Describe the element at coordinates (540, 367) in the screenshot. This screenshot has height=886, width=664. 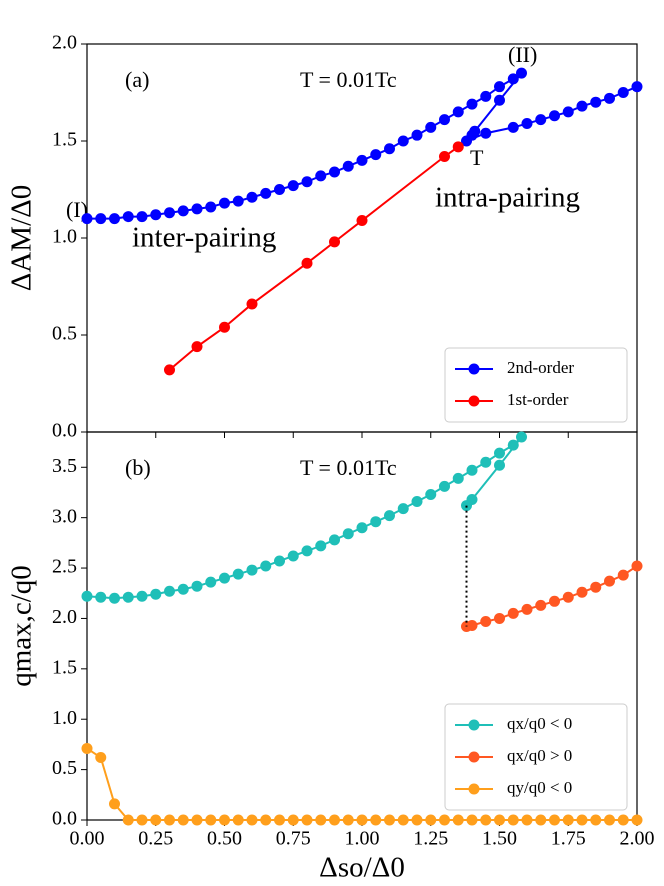
I see `legend-label: 2nd-order` at that location.